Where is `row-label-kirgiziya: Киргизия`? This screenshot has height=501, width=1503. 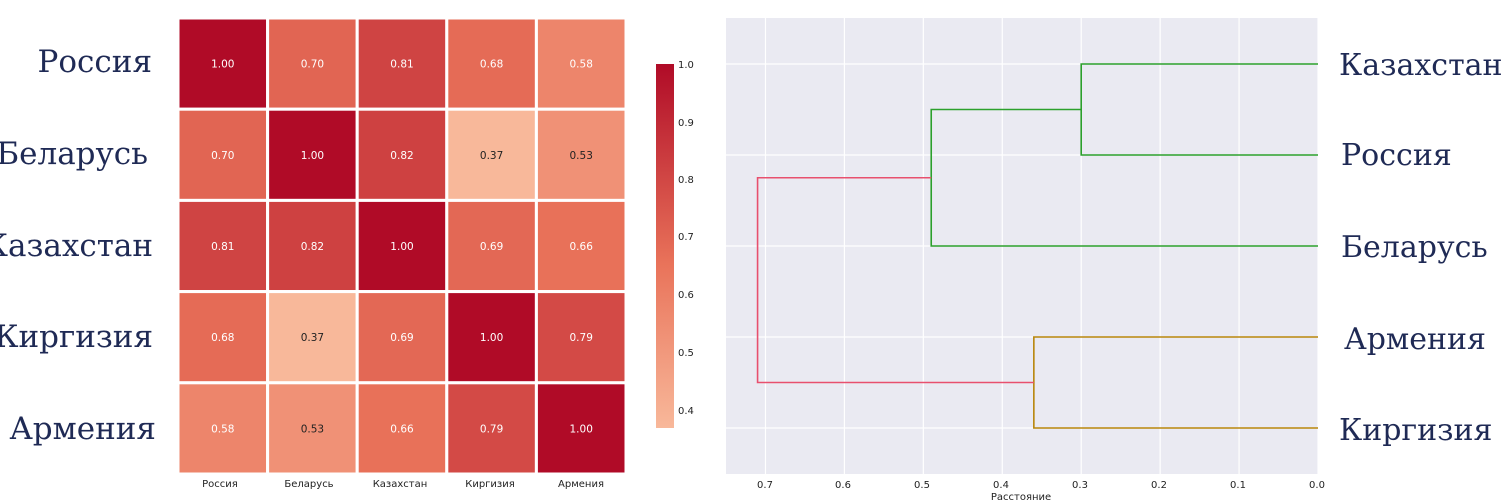 row-label-kirgiziya: Киргизия is located at coordinates (76, 337).